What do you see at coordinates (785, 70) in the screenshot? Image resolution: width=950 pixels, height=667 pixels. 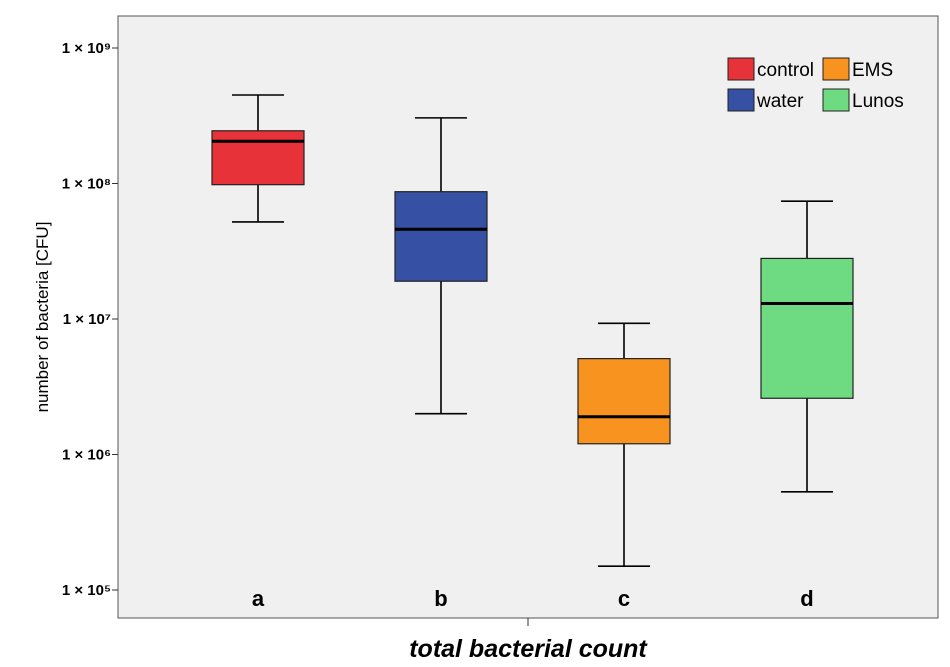 I see `legend-label: control` at bounding box center [785, 70].